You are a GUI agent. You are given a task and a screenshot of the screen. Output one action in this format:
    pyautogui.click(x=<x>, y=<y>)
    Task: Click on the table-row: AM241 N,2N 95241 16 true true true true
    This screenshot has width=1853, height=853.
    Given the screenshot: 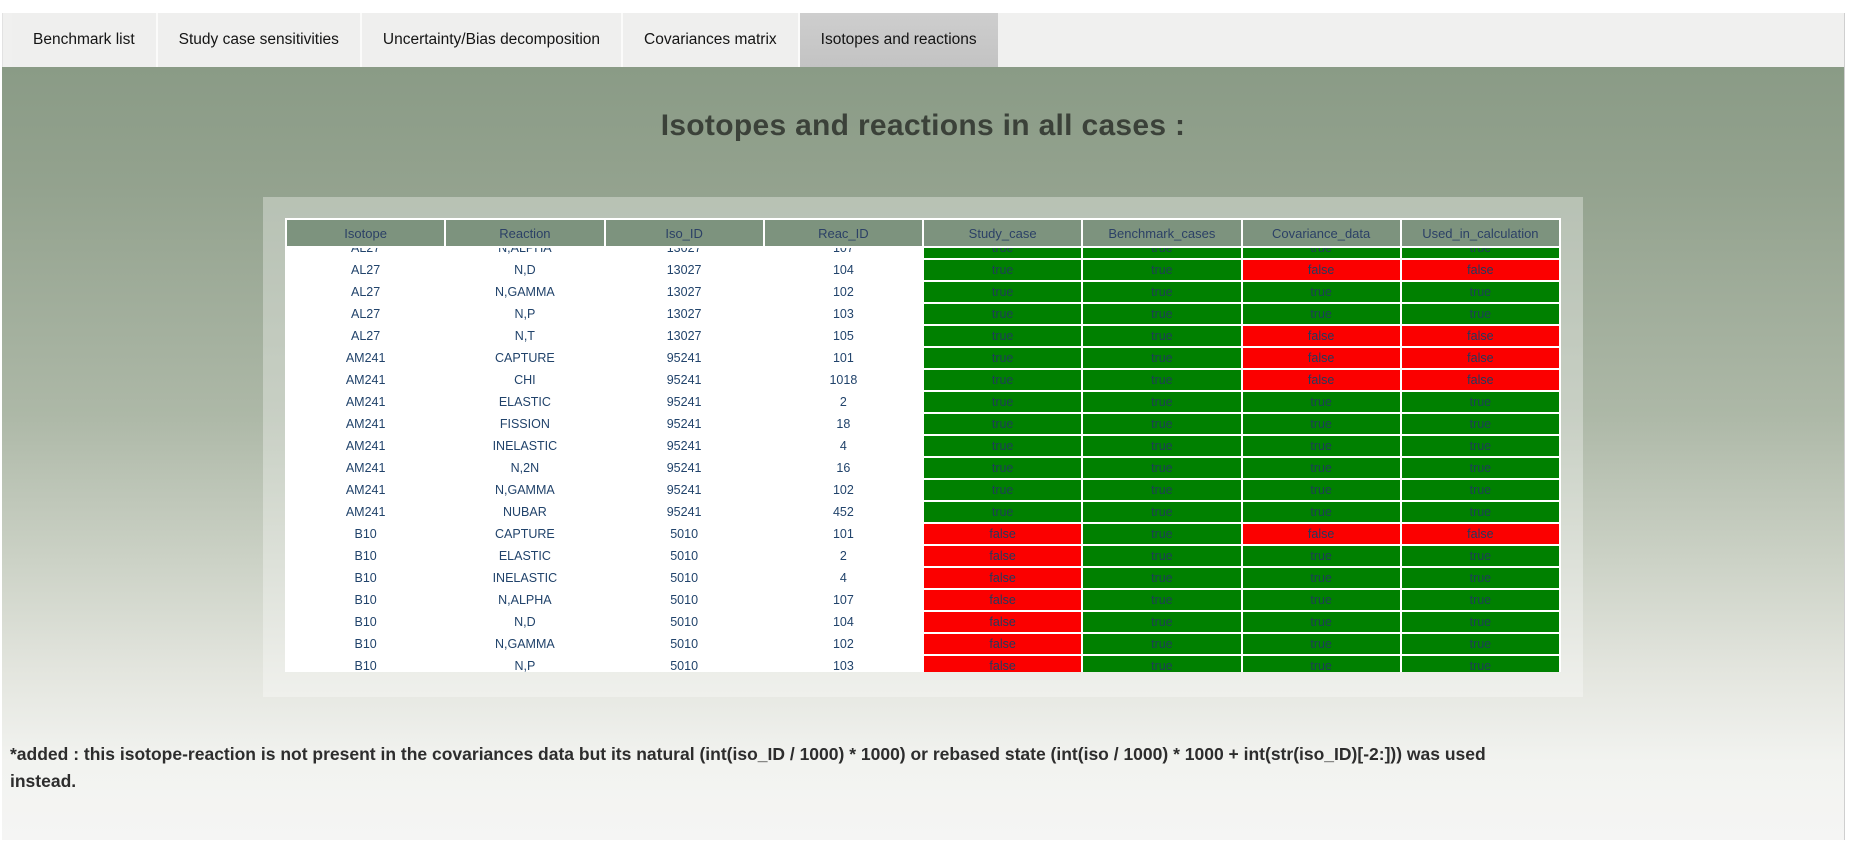 What is the action you would take?
    pyautogui.click(x=923, y=468)
    